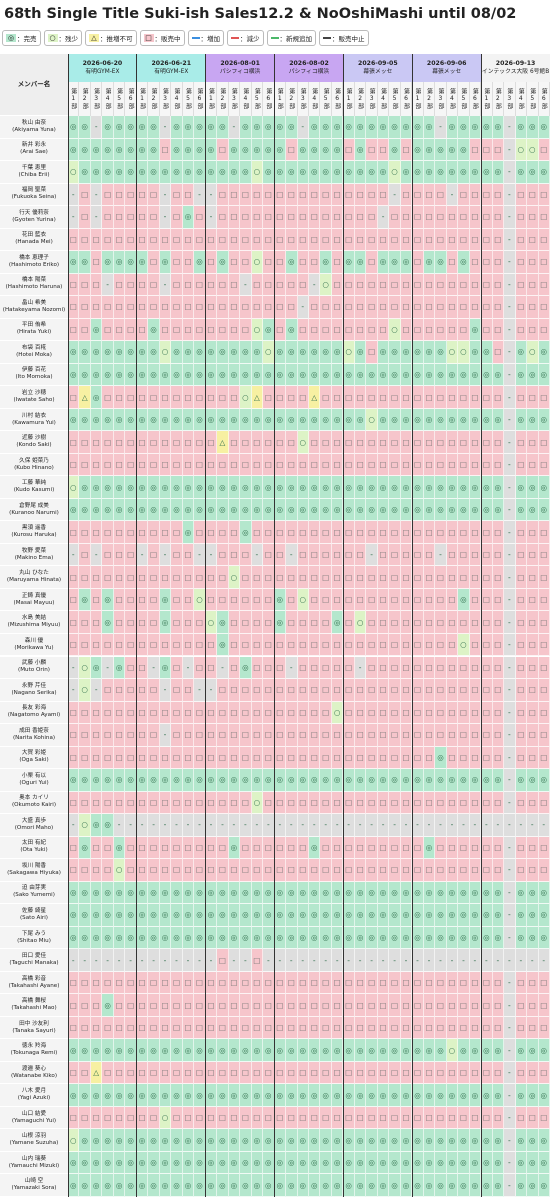 Image resolution: width=550 pixels, height=1200 pixels. I want to click on ticket-cell: △, so click(85, 397).